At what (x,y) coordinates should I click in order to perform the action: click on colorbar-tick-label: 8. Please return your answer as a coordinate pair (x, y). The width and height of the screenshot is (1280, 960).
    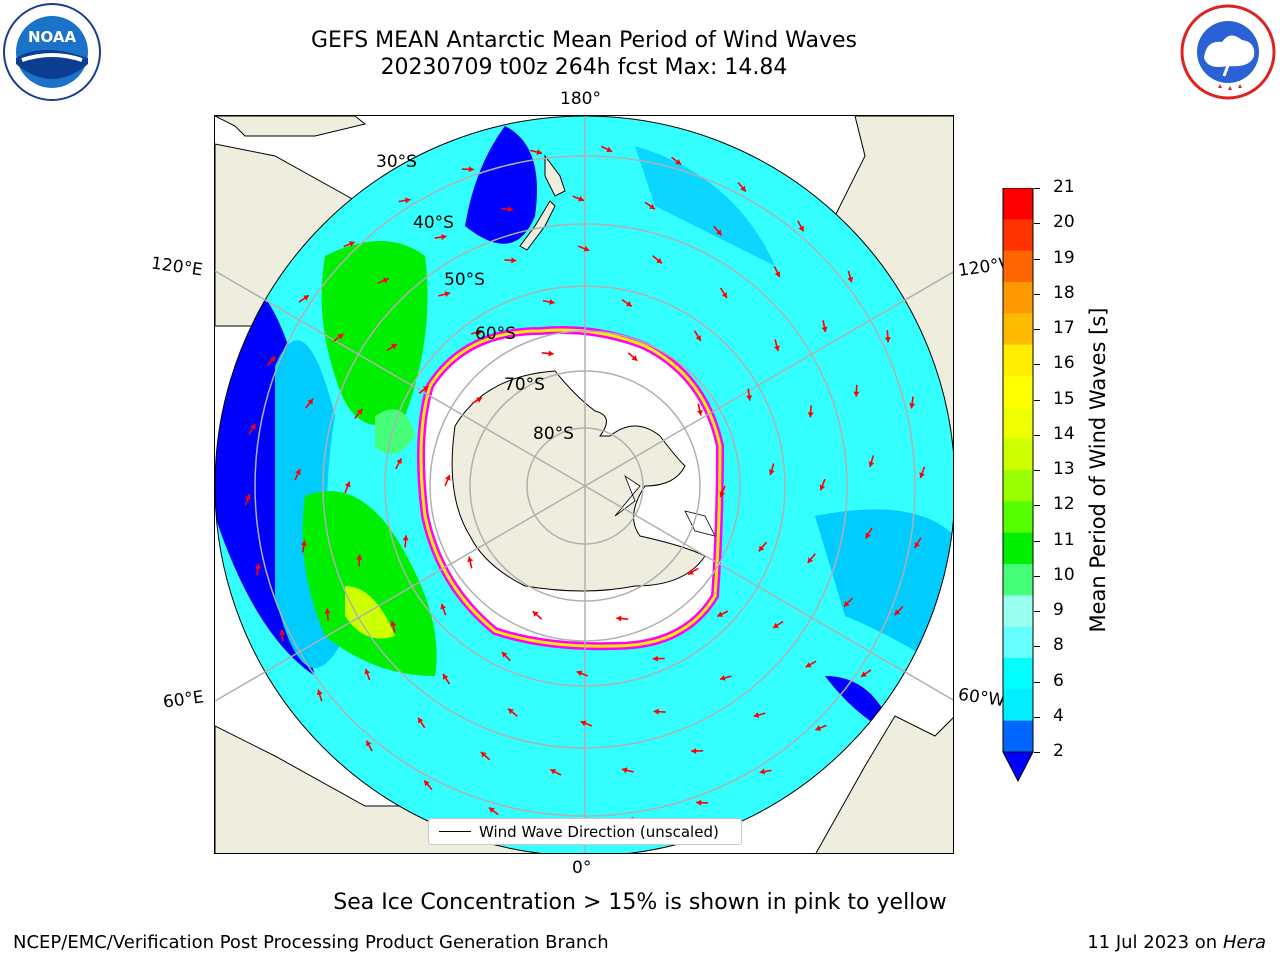
    Looking at the image, I should click on (1058, 645).